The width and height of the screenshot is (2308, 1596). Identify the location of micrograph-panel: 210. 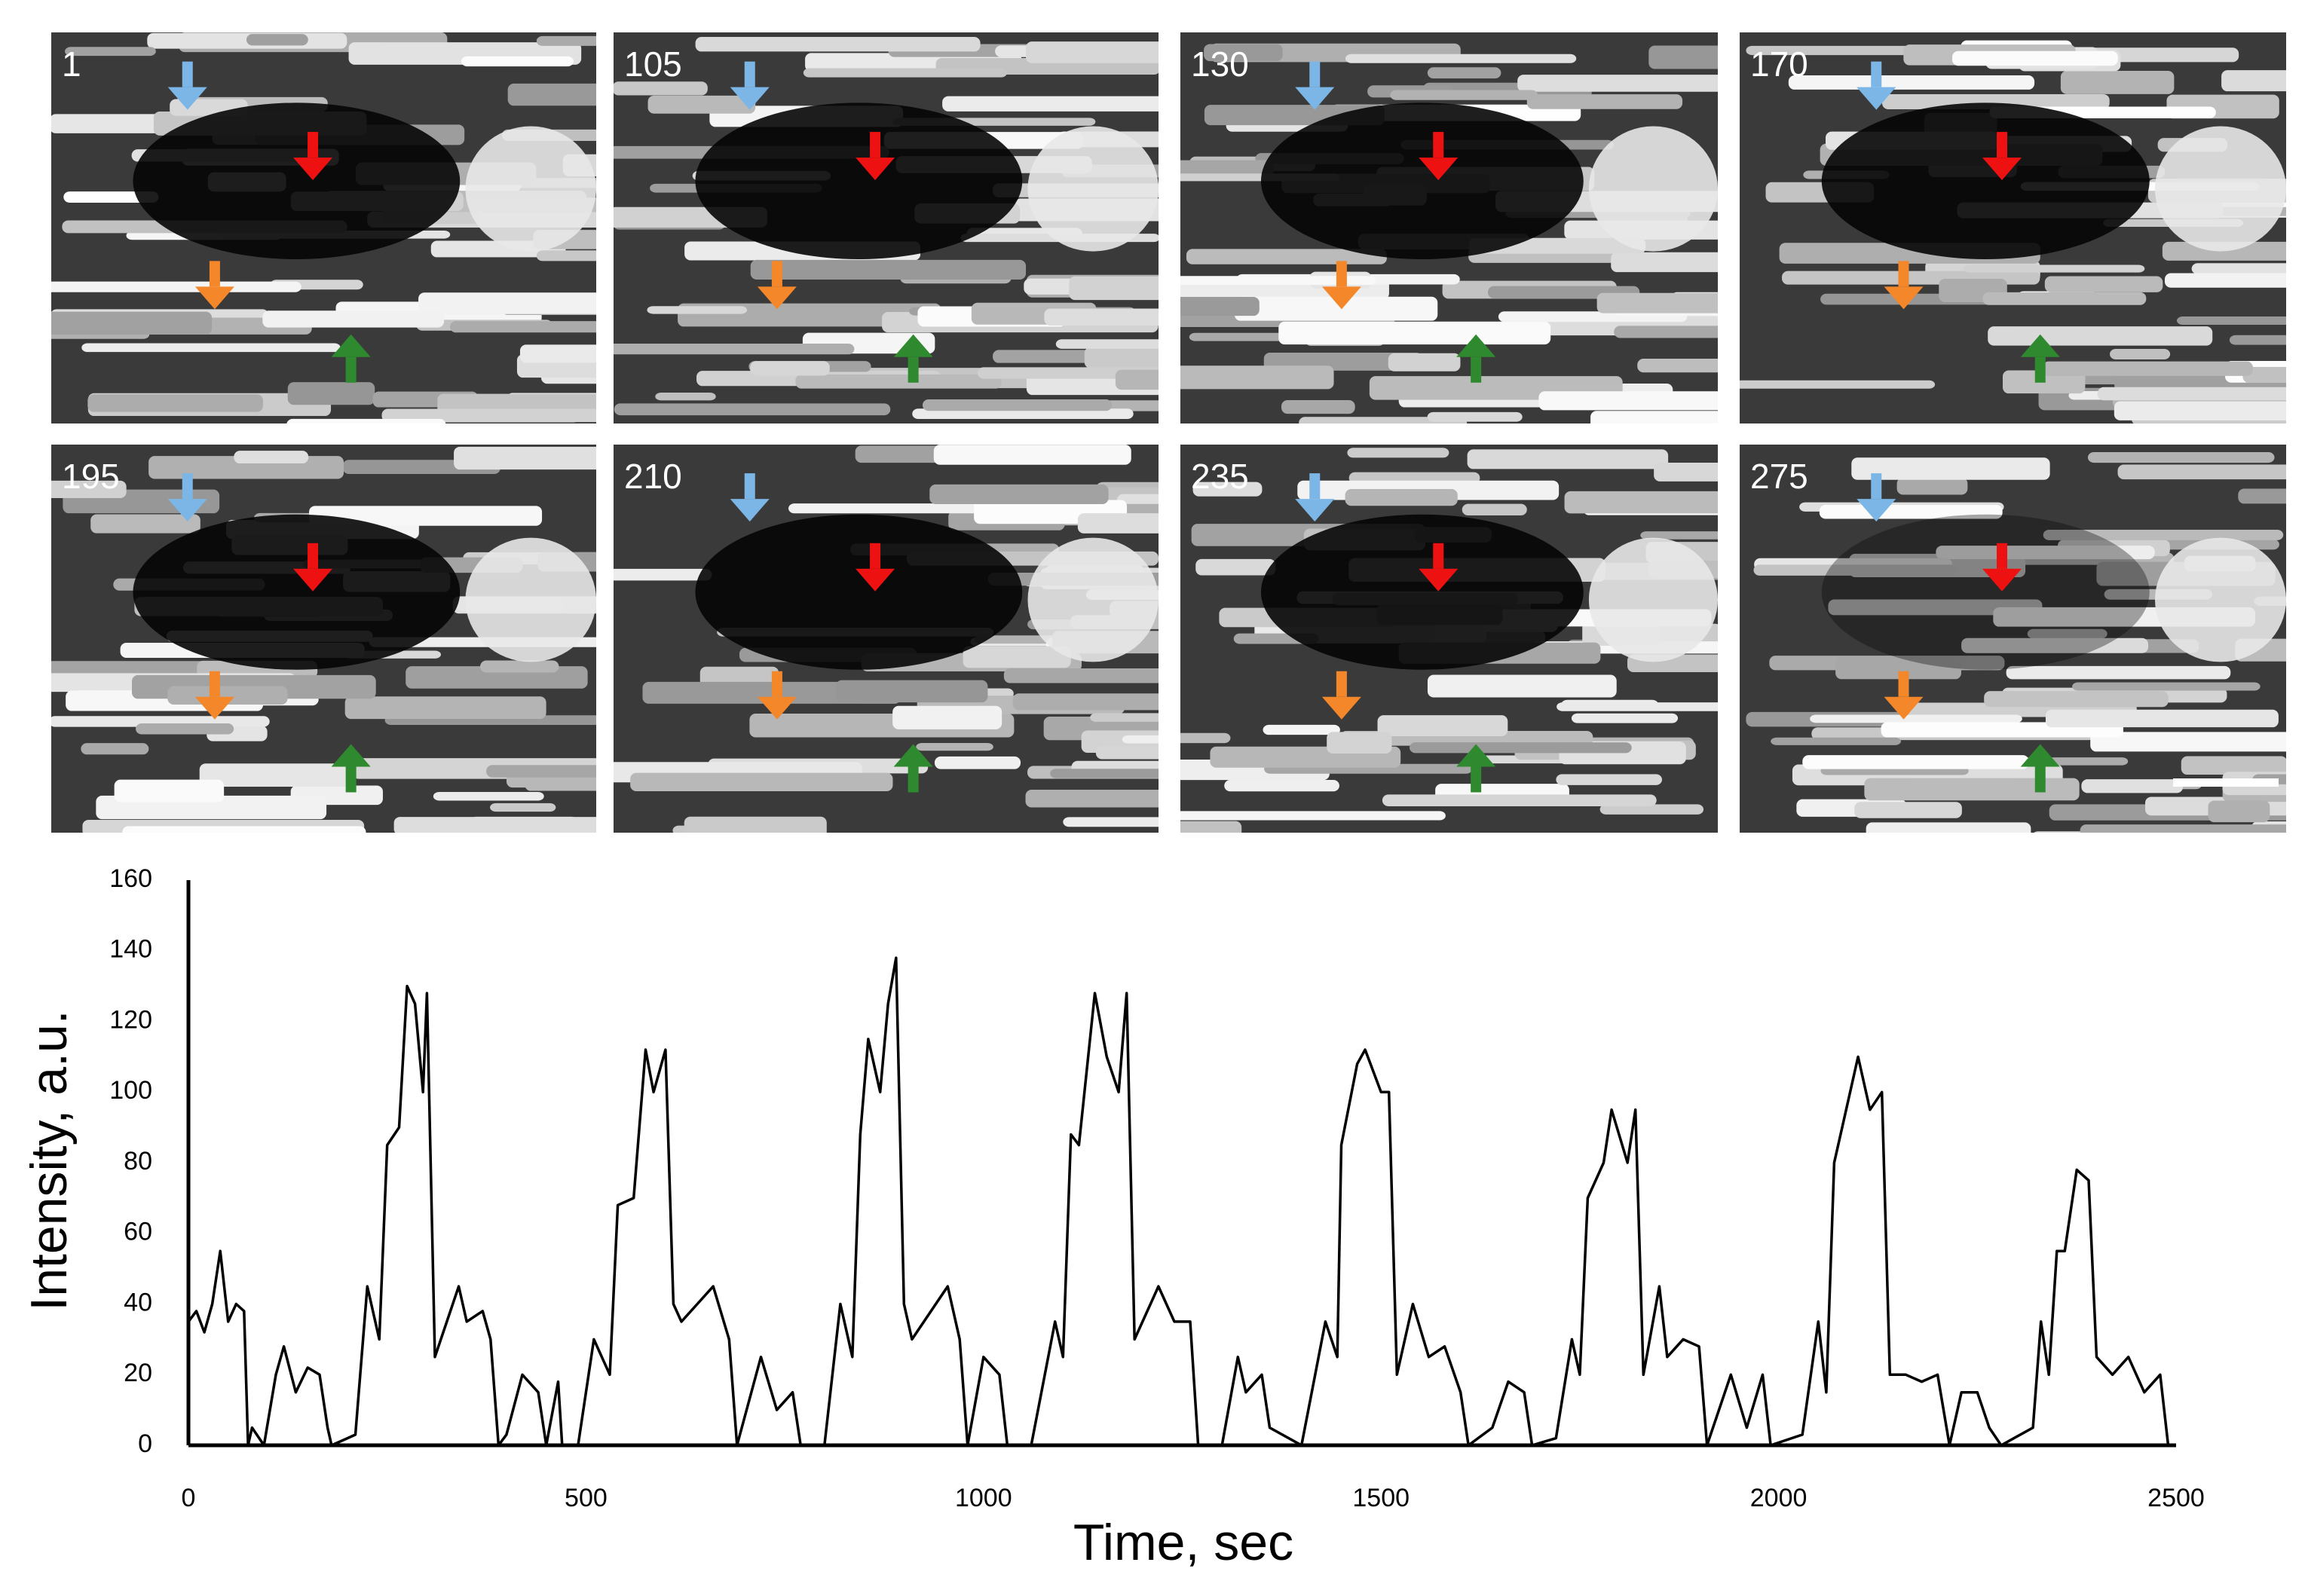
(886, 639).